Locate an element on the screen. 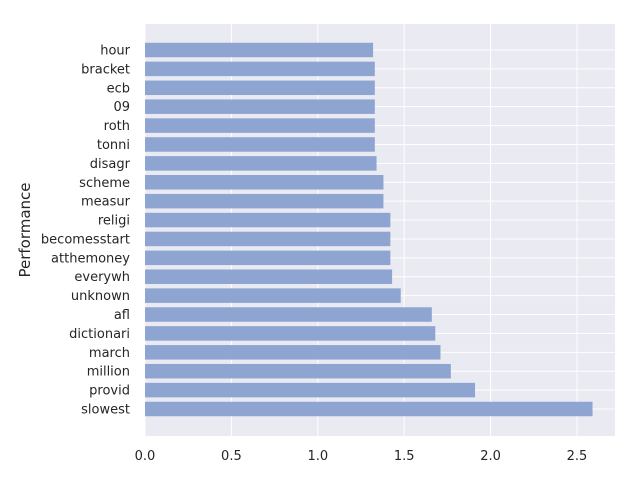  y-tick-label: tonni is located at coordinates (113, 145).